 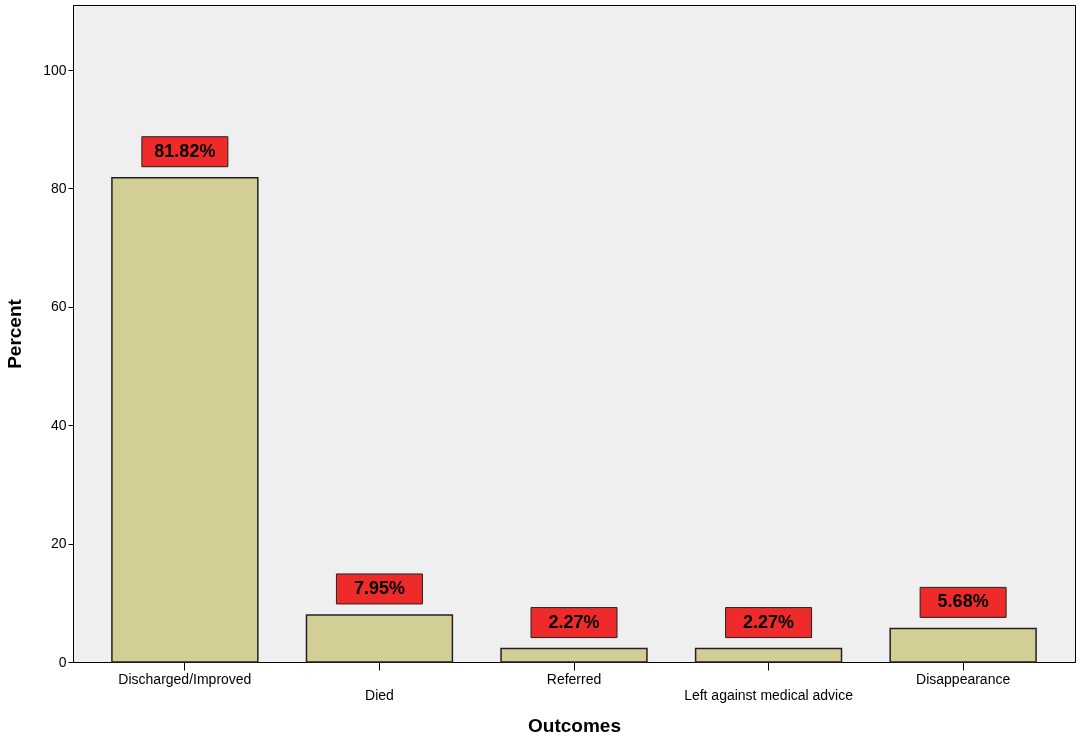 What do you see at coordinates (55, 69) in the screenshot?
I see `y-tick-label: 100` at bounding box center [55, 69].